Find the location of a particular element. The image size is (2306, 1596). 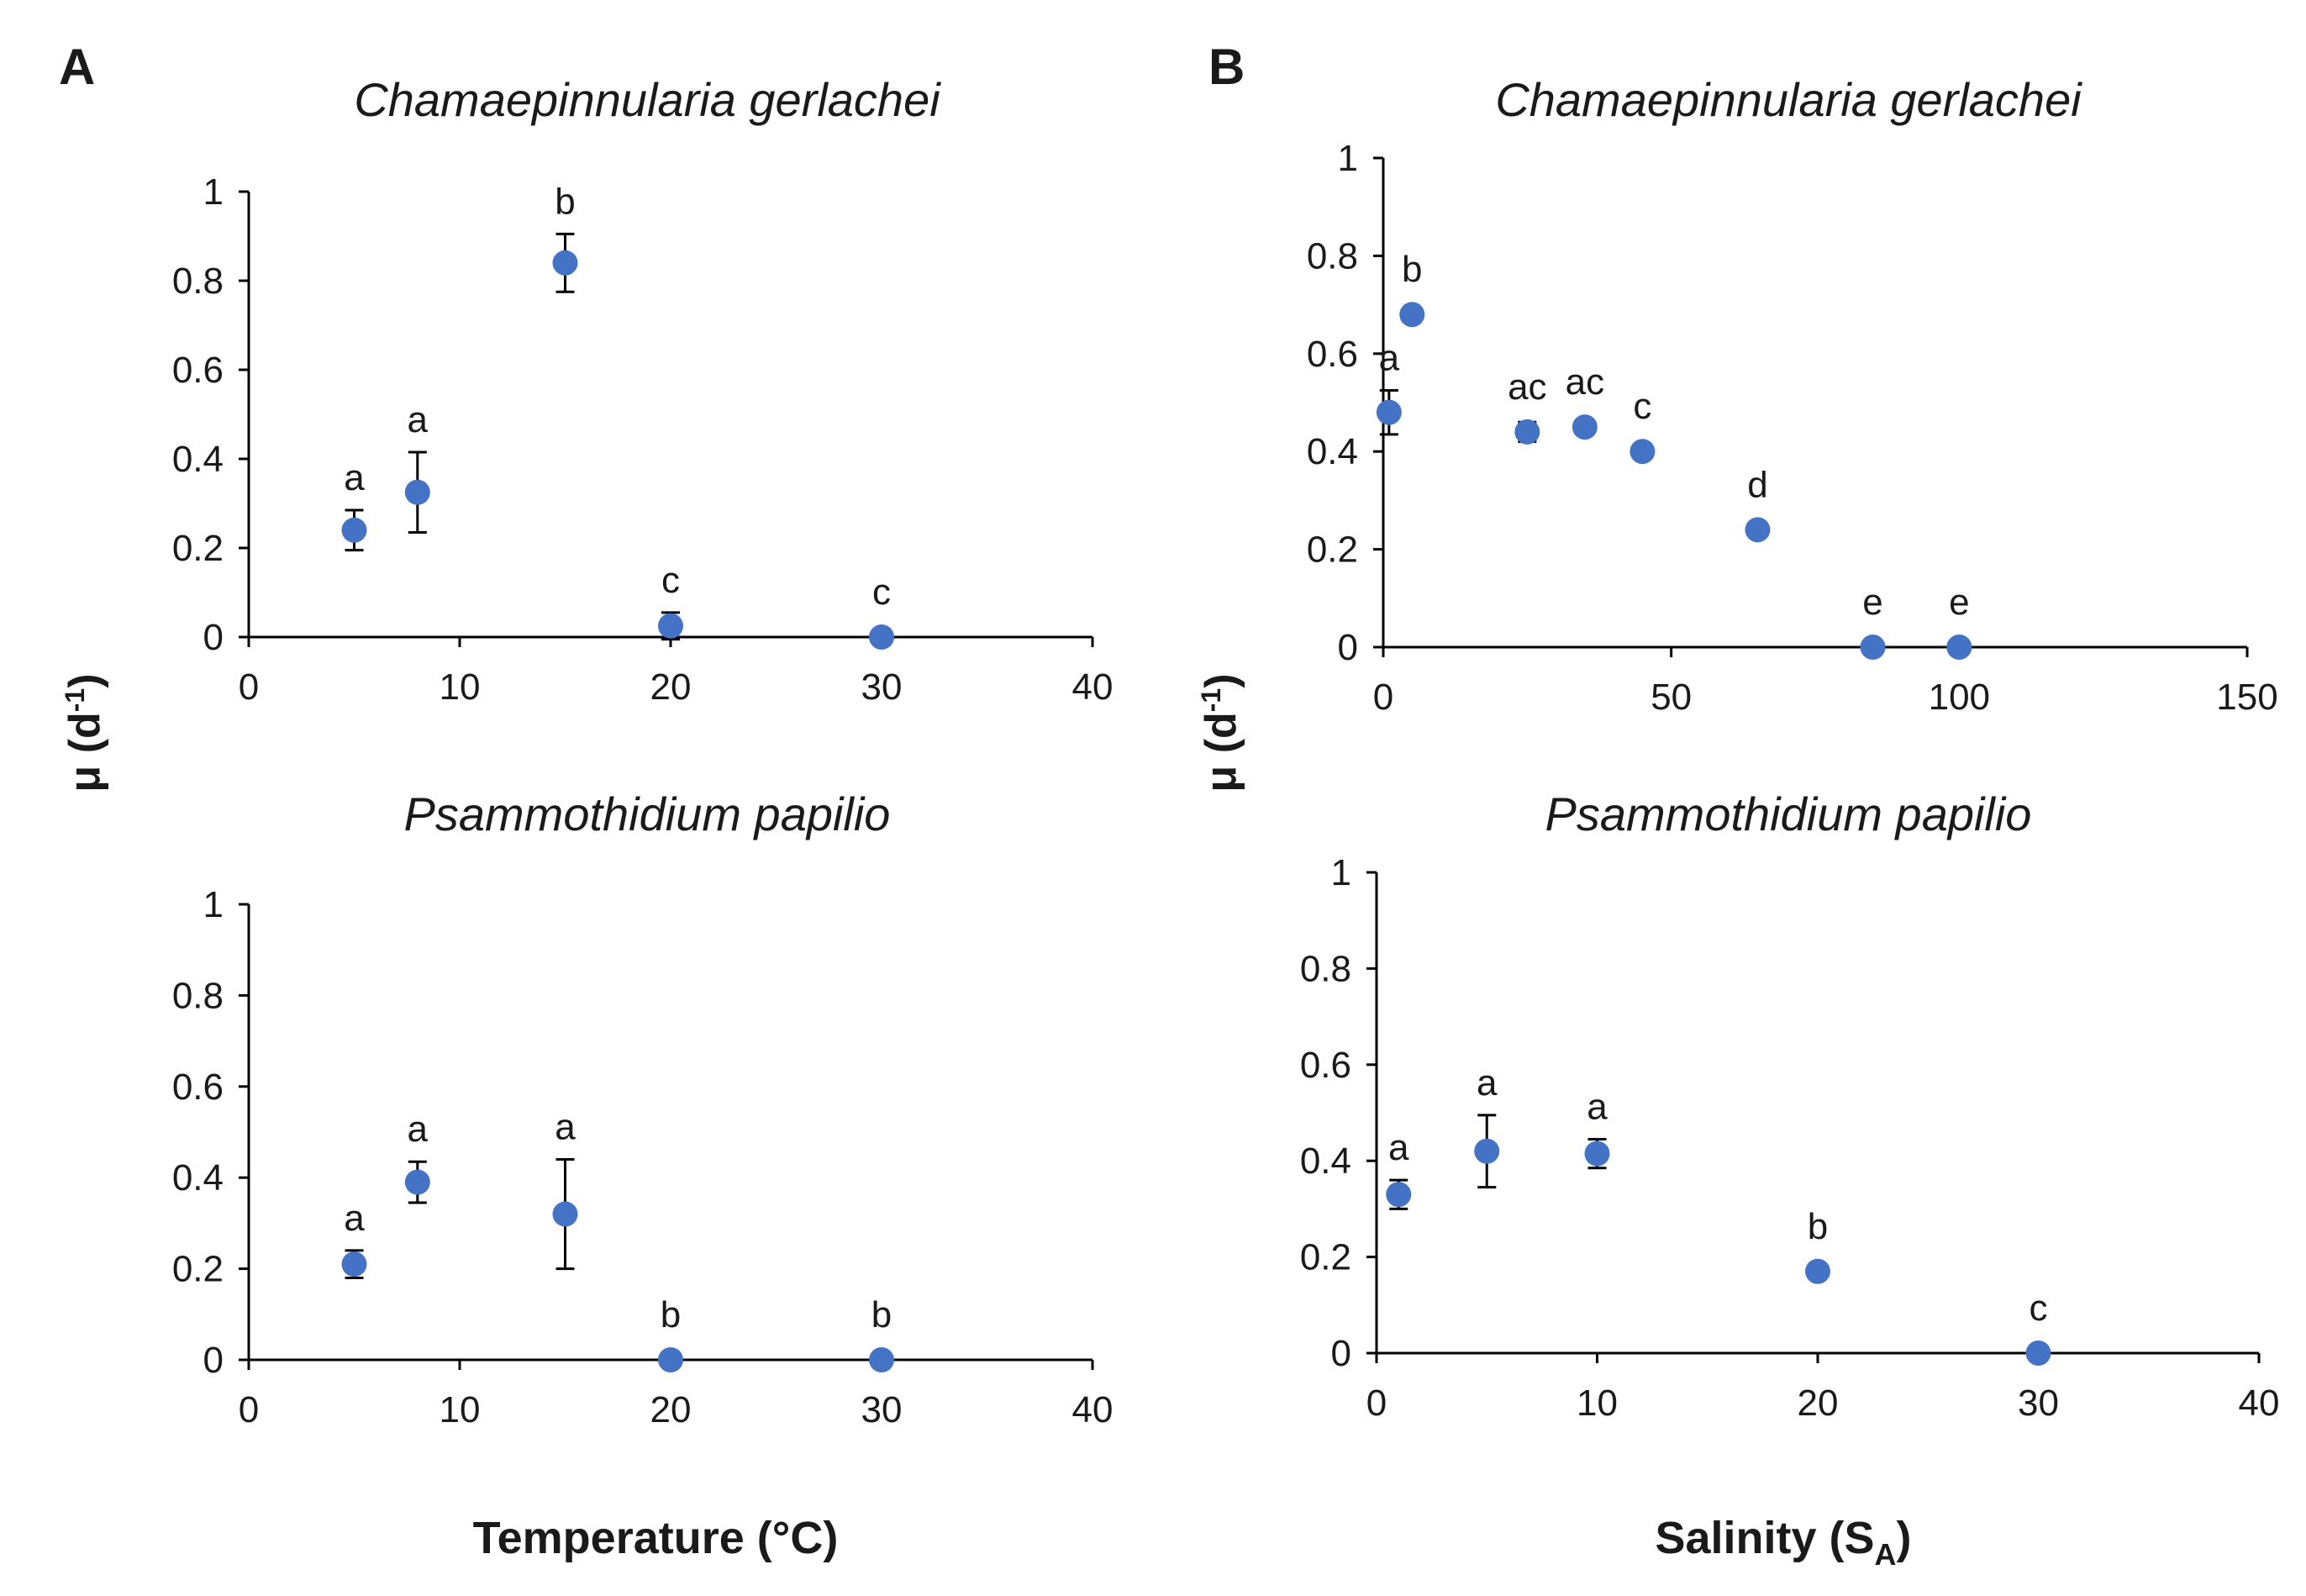

y-axis-label-b: μ (d-1) is located at coordinates (1220, 732).